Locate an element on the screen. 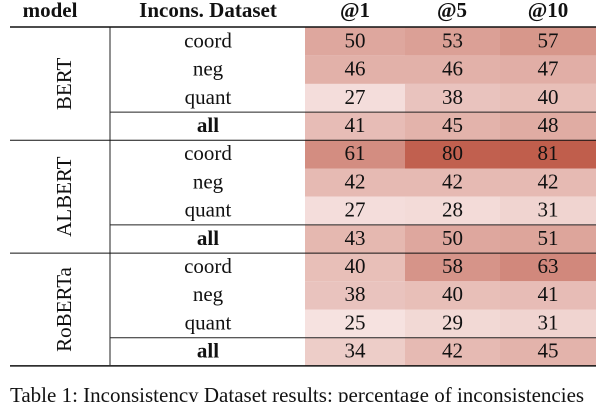 Image resolution: width=596 pixels, height=402 pixels. cell-value: 63 is located at coordinates (548, 266).